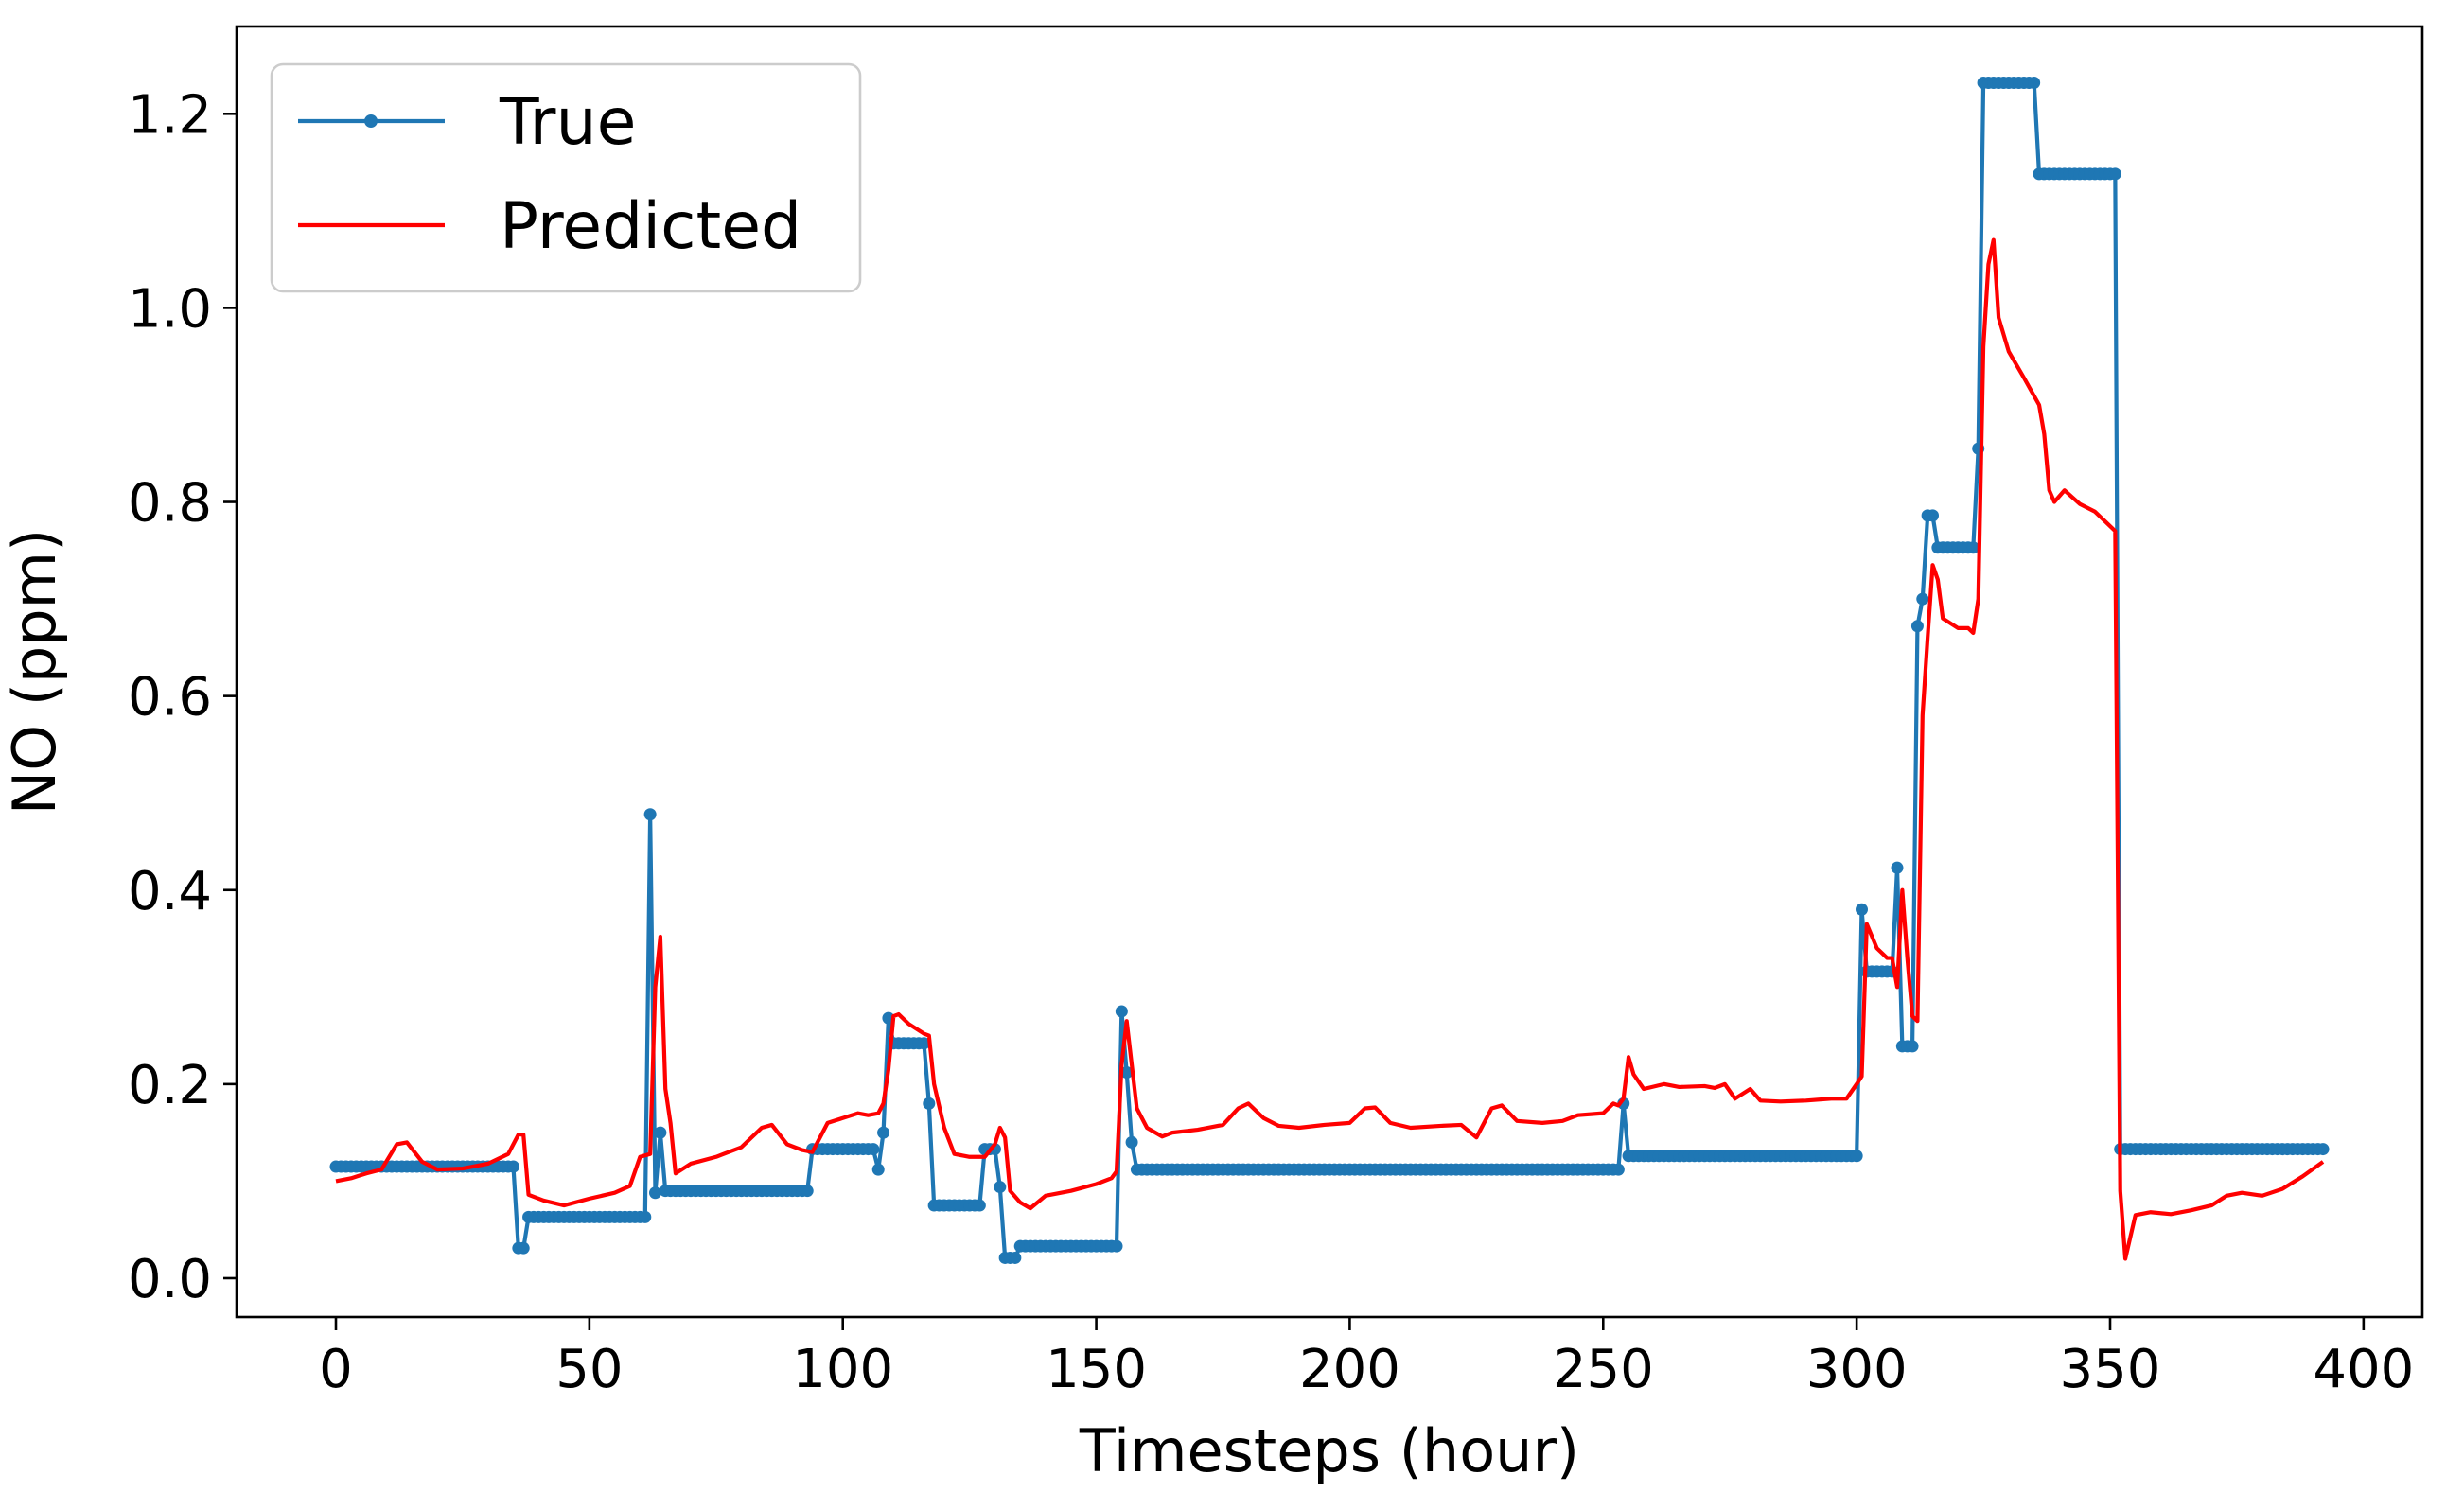 This screenshot has width=2464, height=1510. What do you see at coordinates (1604, 1369) in the screenshot?
I see `x-tick-label: 250` at bounding box center [1604, 1369].